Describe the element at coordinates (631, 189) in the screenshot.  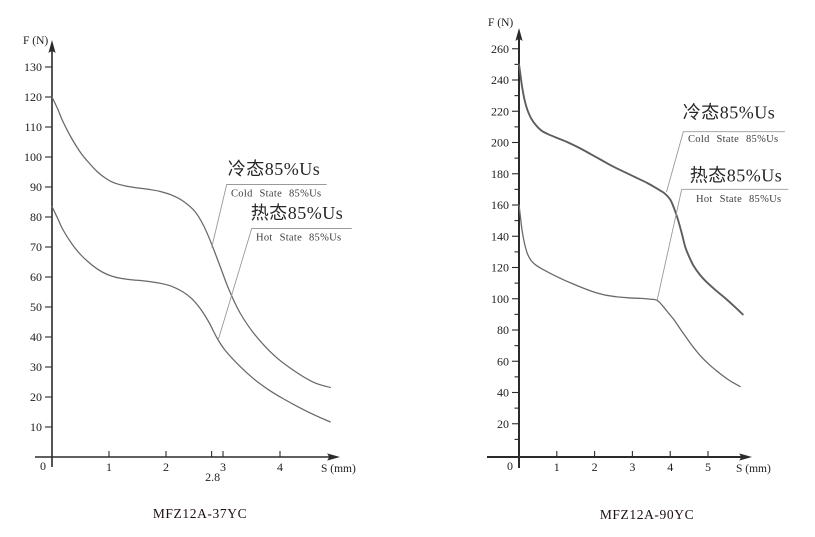
I see `curve-cold` at that location.